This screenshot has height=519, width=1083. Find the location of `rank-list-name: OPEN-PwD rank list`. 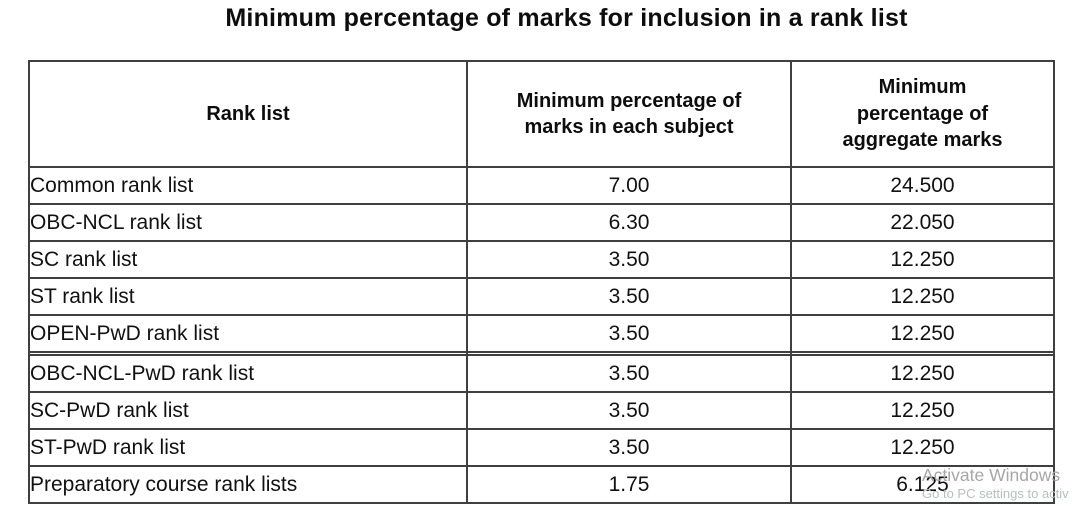

rank-list-name: OPEN-PwD rank list is located at coordinates (248, 333).